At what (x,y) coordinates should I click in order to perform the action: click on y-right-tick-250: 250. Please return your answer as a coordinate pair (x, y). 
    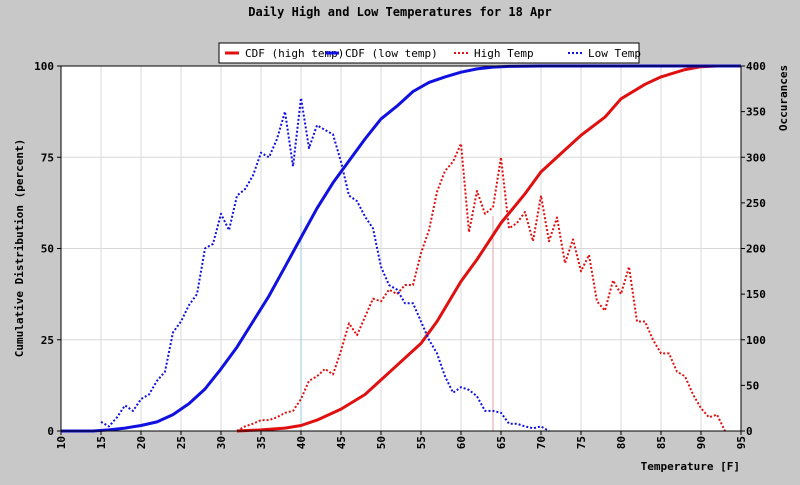
    Looking at the image, I should click on (756, 203).